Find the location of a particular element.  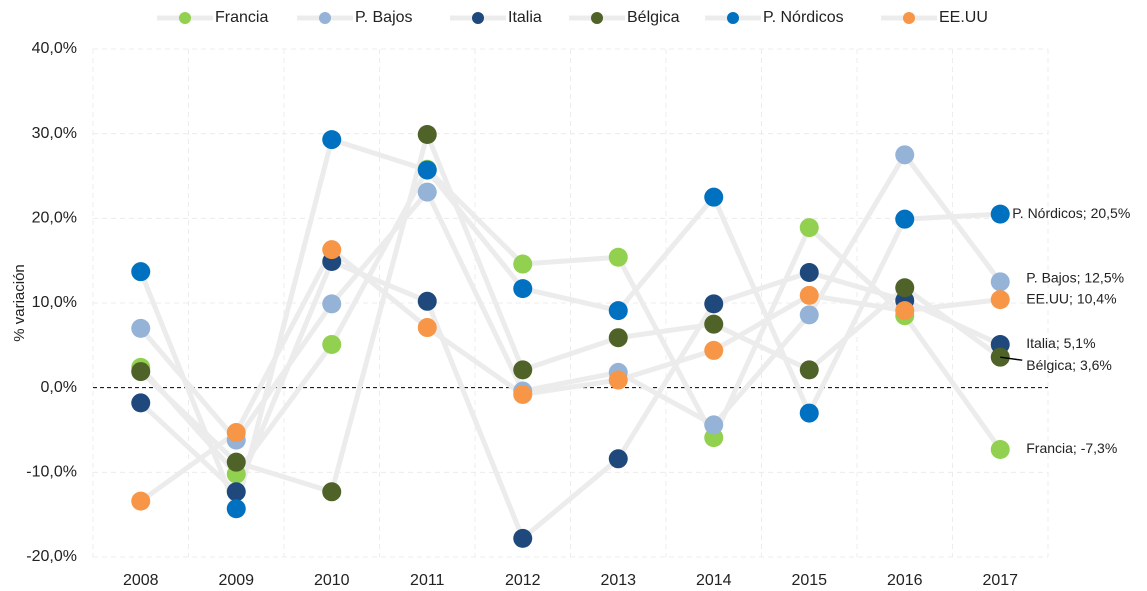

y-tick-label: 40,0% is located at coordinates (54, 48).